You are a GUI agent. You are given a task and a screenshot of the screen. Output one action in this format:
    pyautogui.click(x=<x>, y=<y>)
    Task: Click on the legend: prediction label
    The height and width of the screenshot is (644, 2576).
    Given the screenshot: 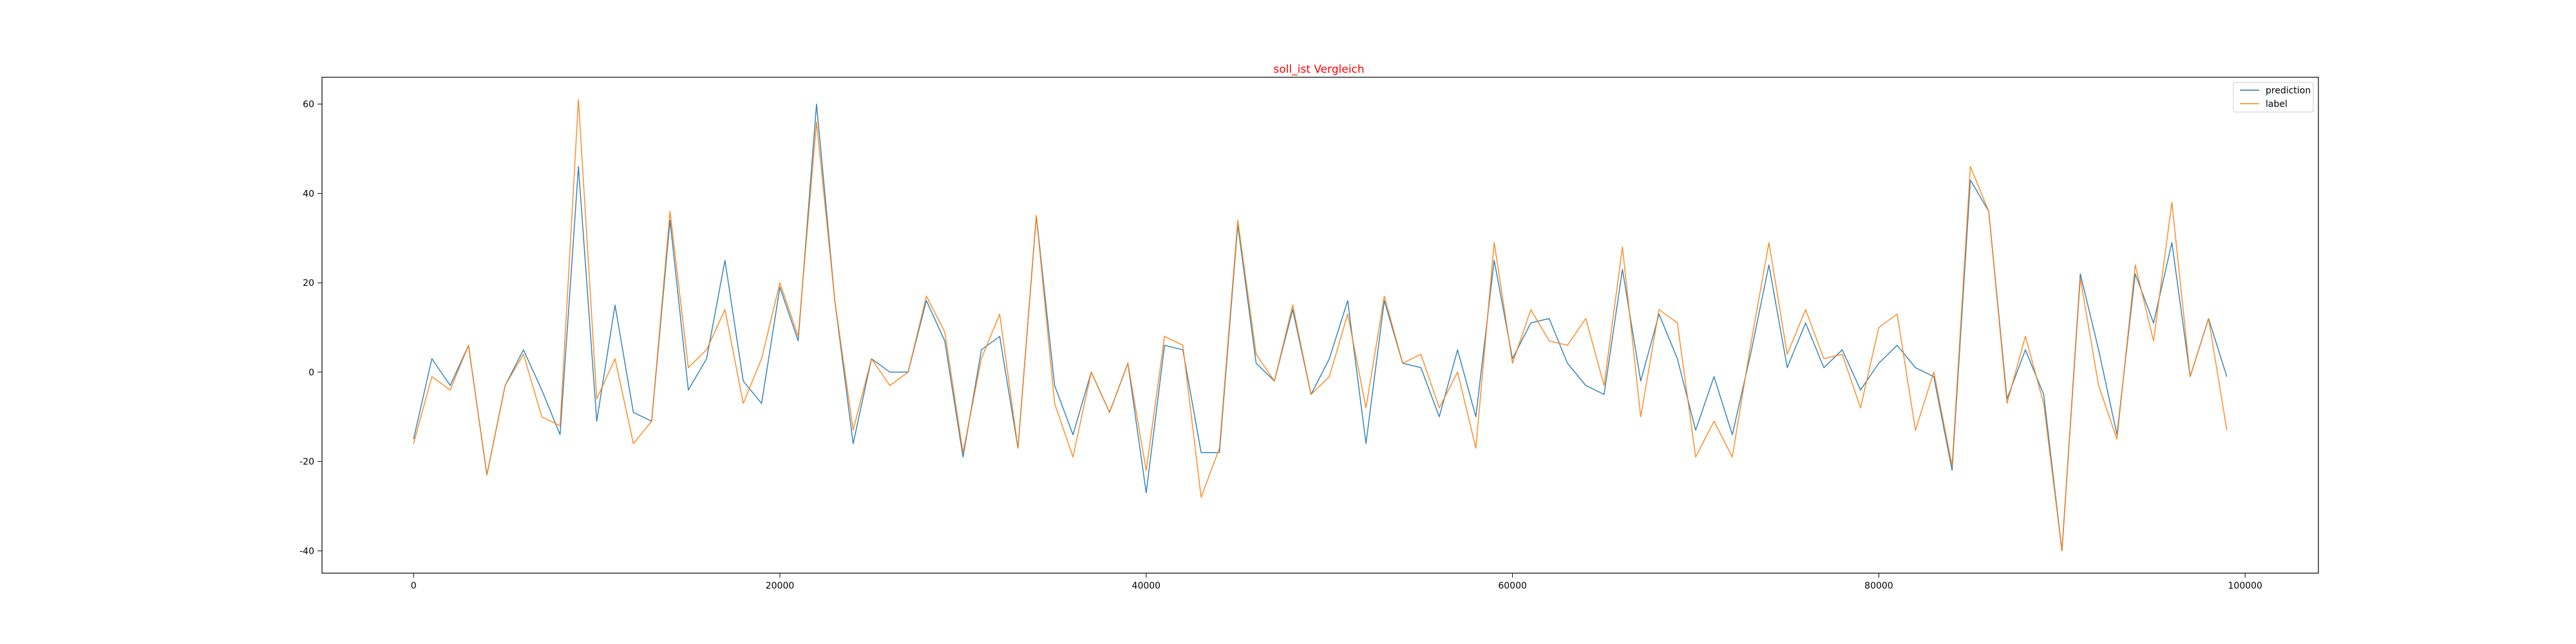 What is the action you would take?
    pyautogui.click(x=2273, y=97)
    